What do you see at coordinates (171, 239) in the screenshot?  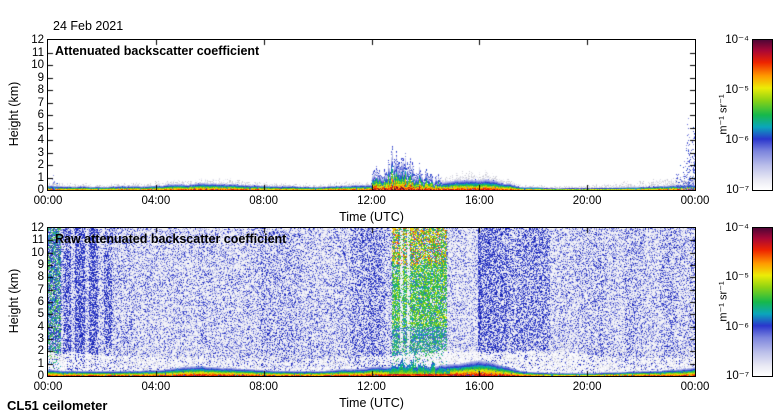 I see `panel-title: Raw attenuated backscatter coefficient` at bounding box center [171, 239].